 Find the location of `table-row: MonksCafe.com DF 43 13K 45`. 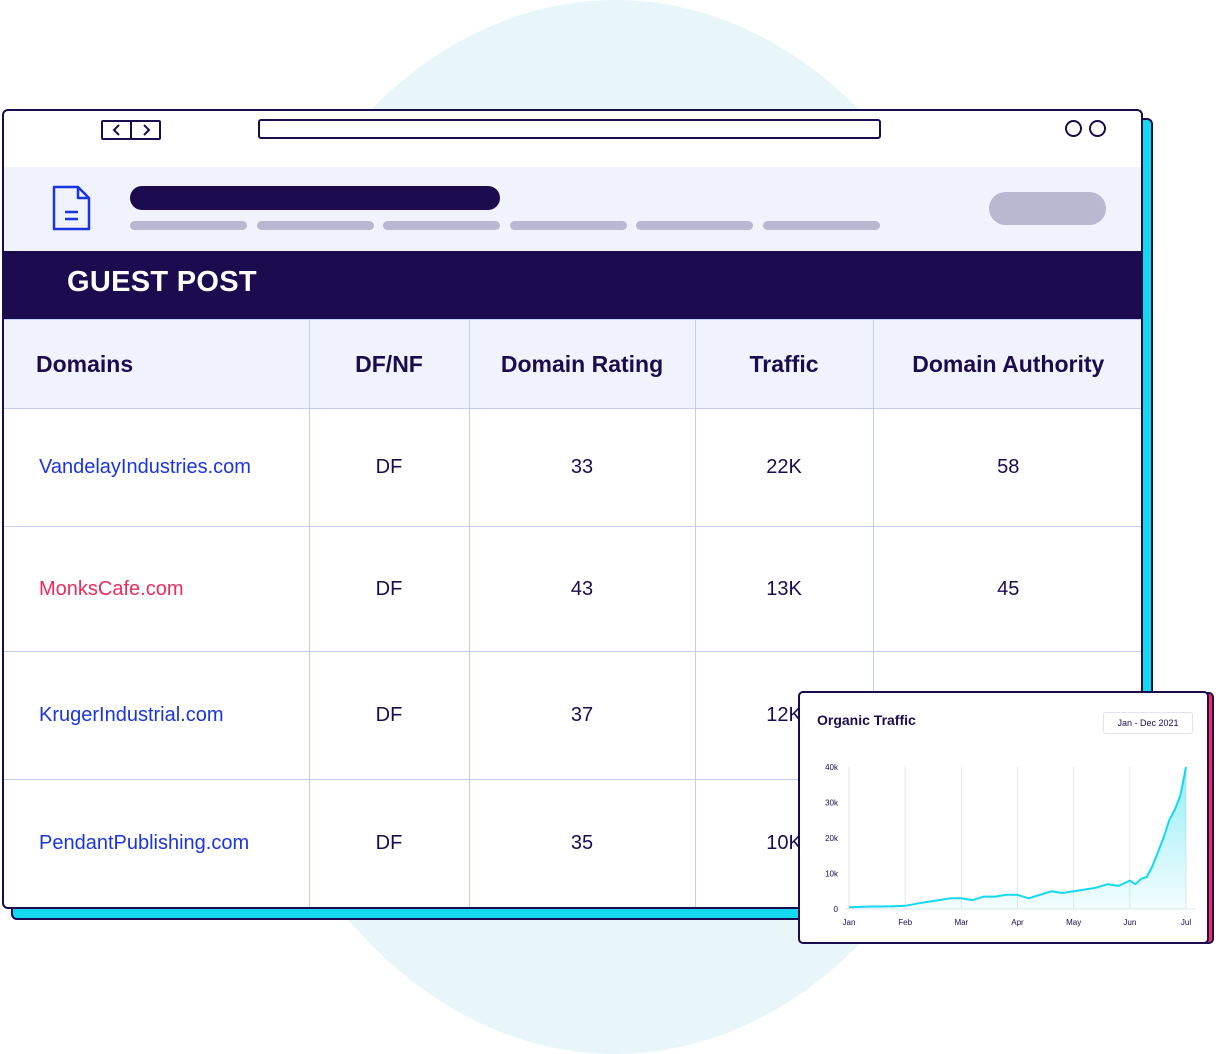

table-row: MonksCafe.com DF 43 13K 45 is located at coordinates (572, 589).